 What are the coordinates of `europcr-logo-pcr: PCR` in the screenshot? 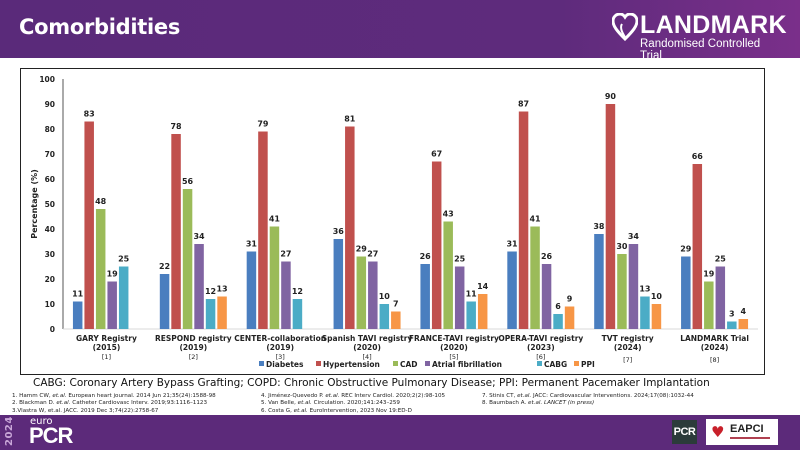 It's located at (51, 435).